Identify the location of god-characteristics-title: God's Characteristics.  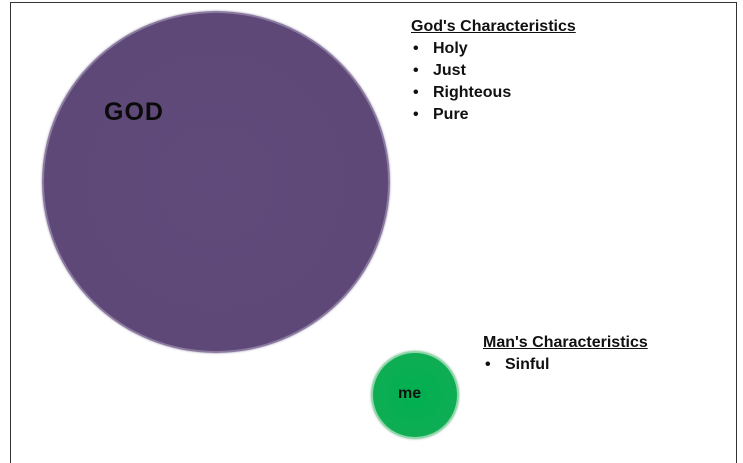
(493, 26).